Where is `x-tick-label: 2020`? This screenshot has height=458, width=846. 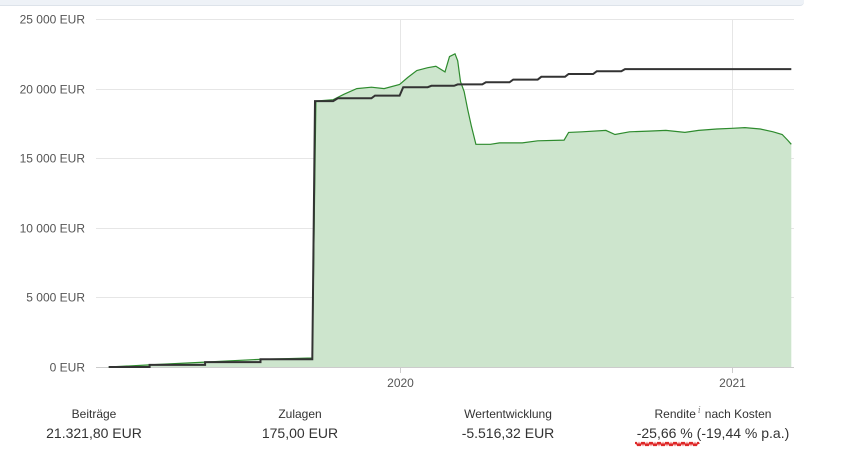
x-tick-label: 2020 is located at coordinates (400, 383).